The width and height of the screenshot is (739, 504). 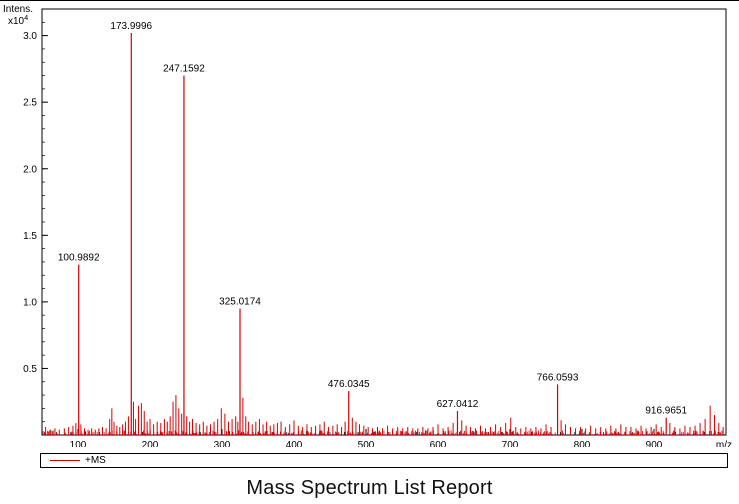 What do you see at coordinates (30, 36) in the screenshot?
I see `y-tick-label: 3.0` at bounding box center [30, 36].